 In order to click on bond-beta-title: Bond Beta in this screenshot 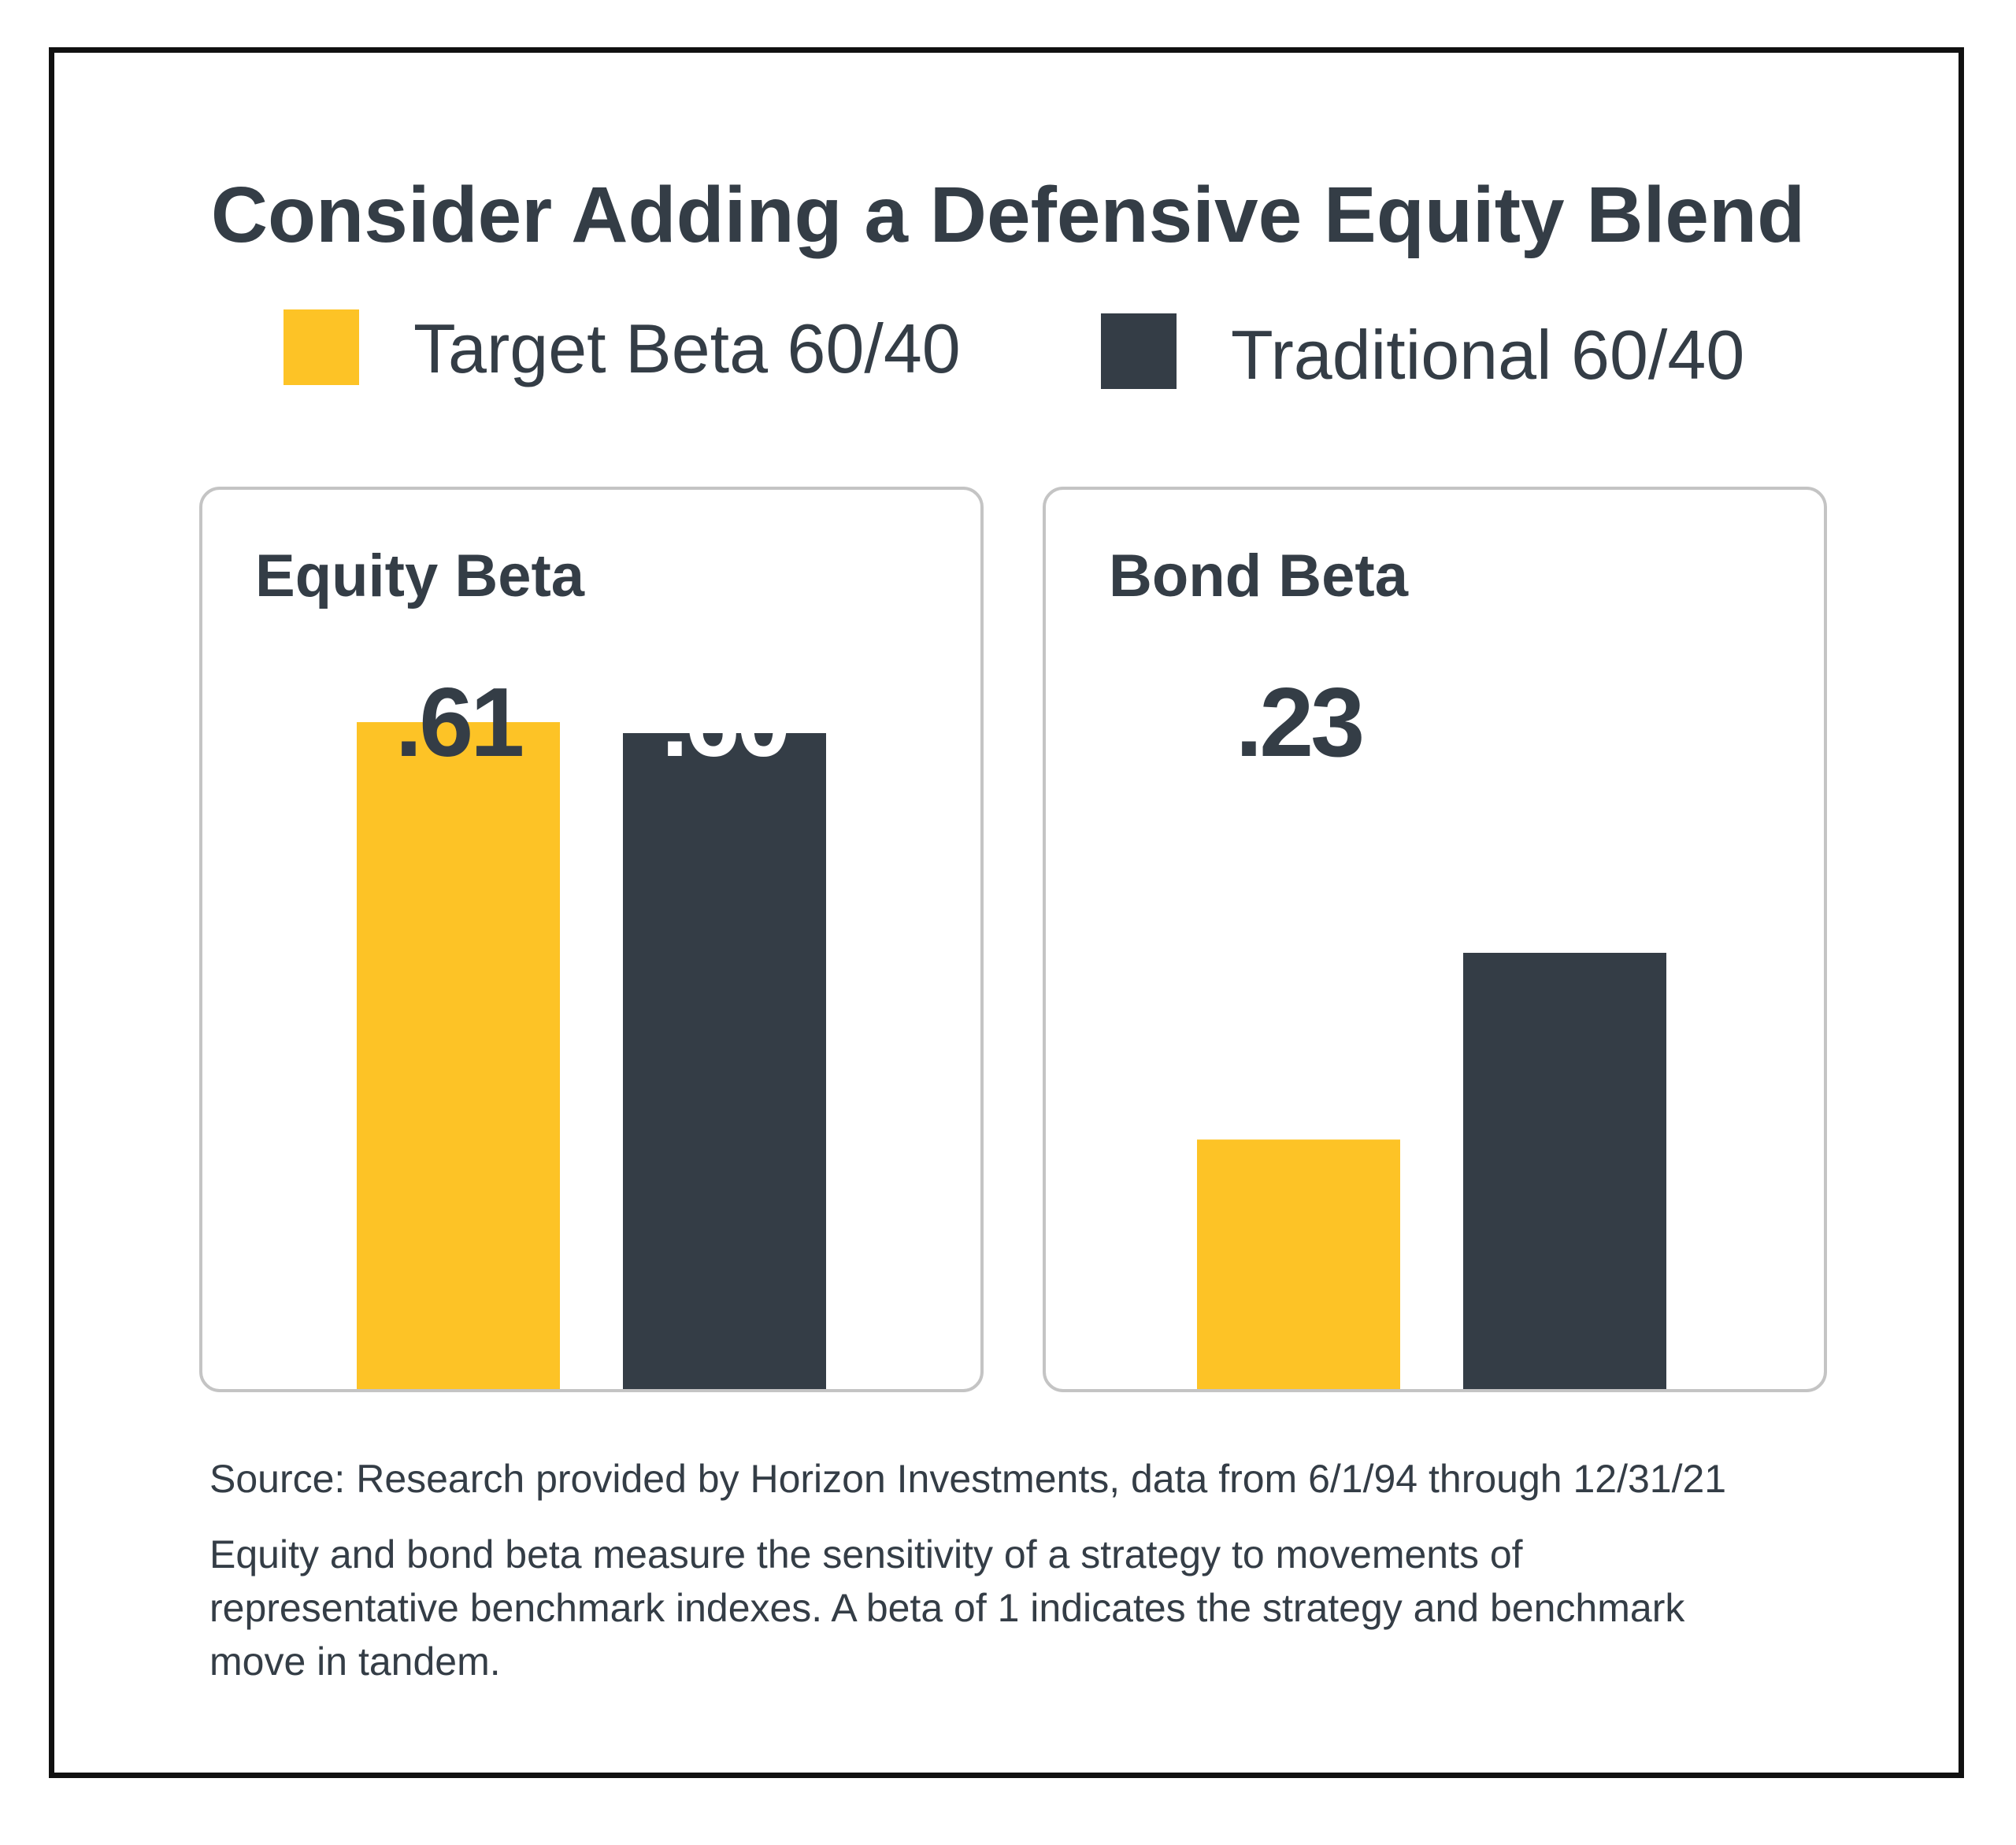, I will do `click(1258, 576)`.